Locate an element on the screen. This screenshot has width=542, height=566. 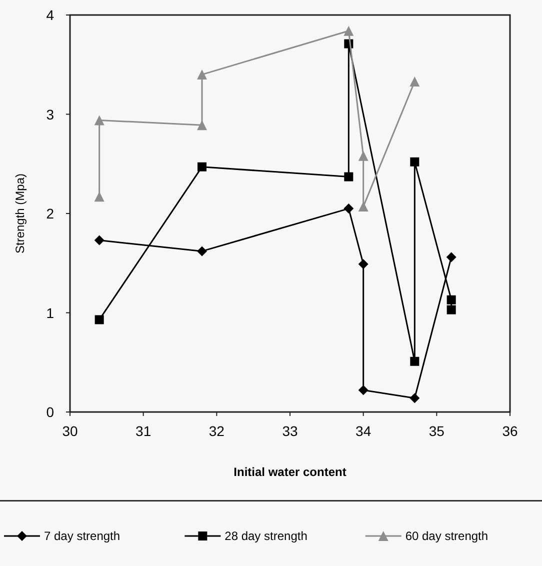
y-tick-label: 2 is located at coordinates (50, 214).